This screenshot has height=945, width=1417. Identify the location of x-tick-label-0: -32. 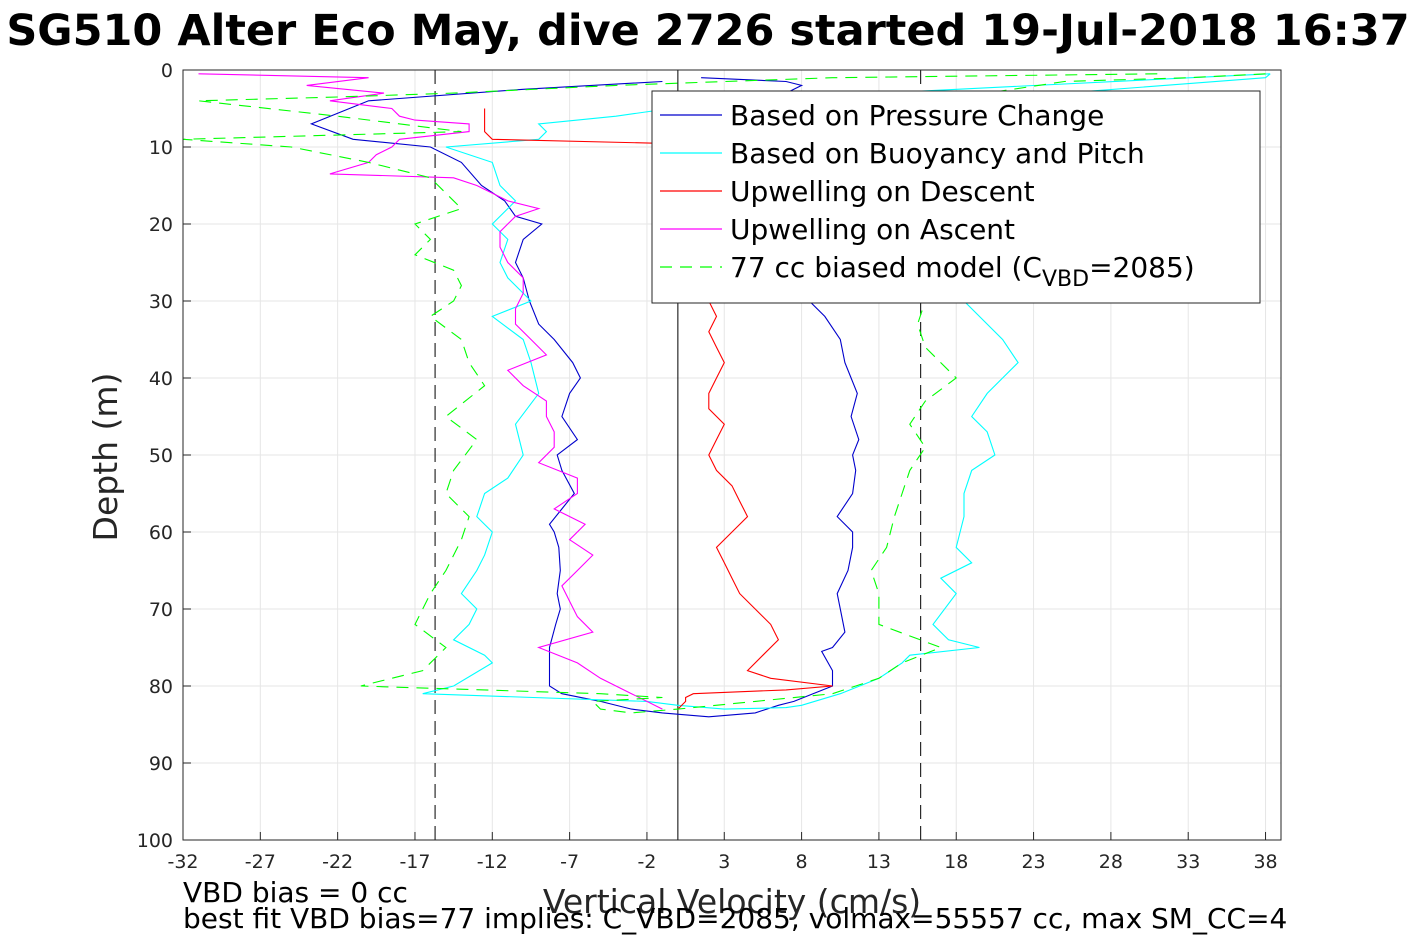
(182, 862).